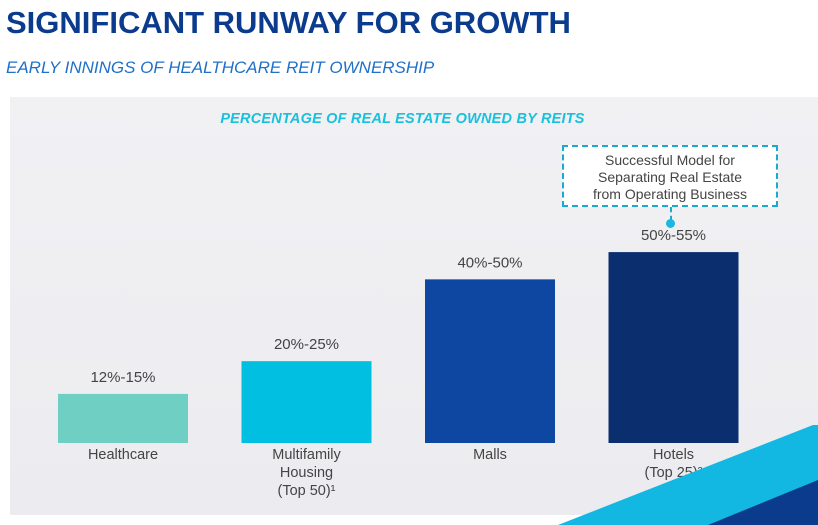 This screenshot has width=818, height=525. I want to click on category-label-1-0: Multifamily, so click(306, 455).